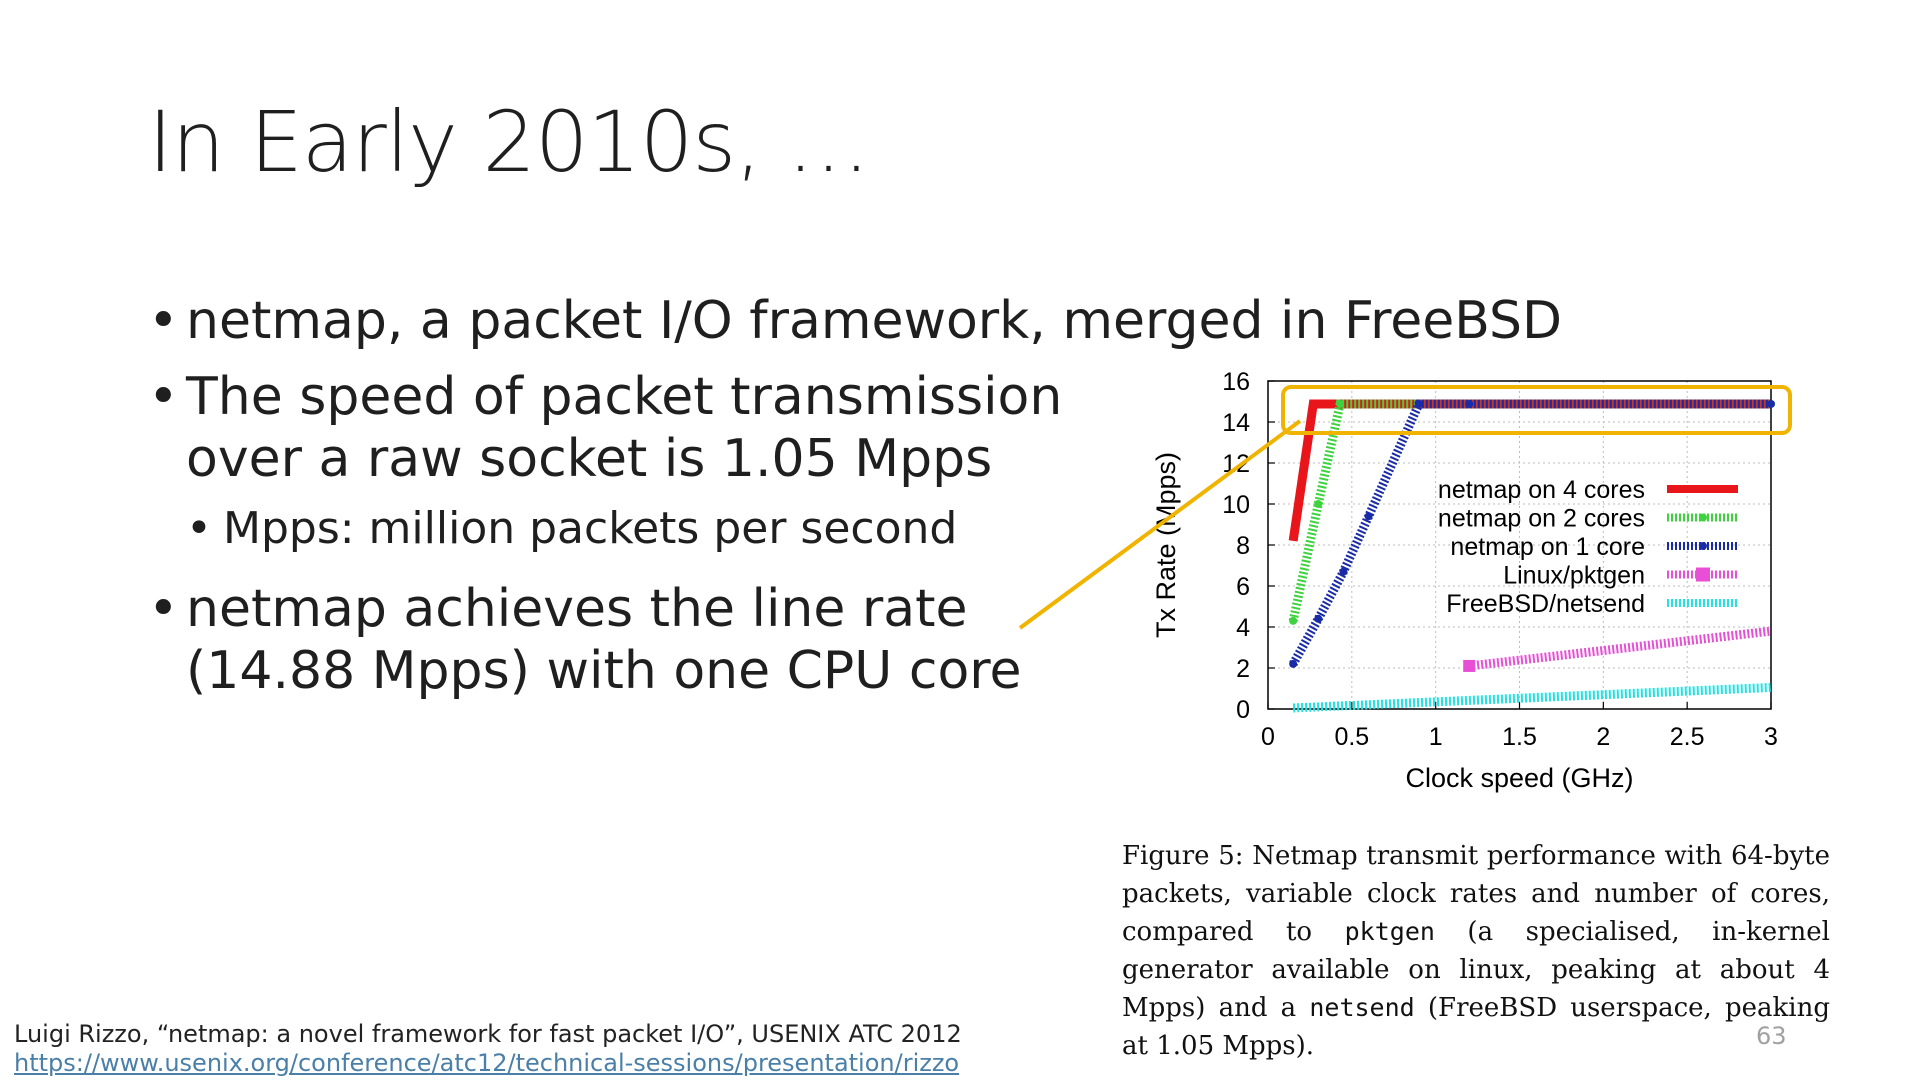 This screenshot has height=1080, width=1920. Describe the element at coordinates (1236, 423) in the screenshot. I see `y-tick-label: 14` at that location.